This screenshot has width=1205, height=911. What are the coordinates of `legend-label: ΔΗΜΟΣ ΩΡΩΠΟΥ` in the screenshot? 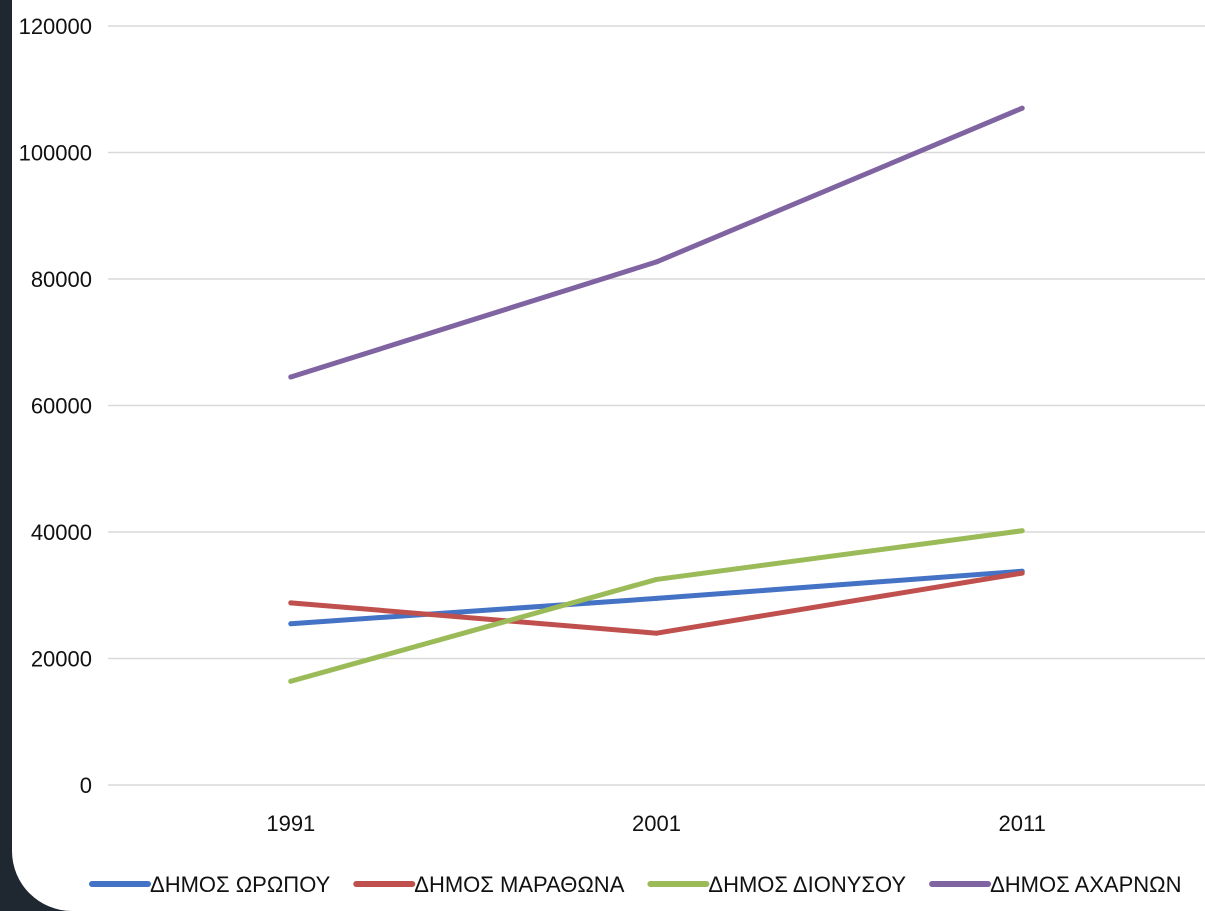 It's located at (240, 884).